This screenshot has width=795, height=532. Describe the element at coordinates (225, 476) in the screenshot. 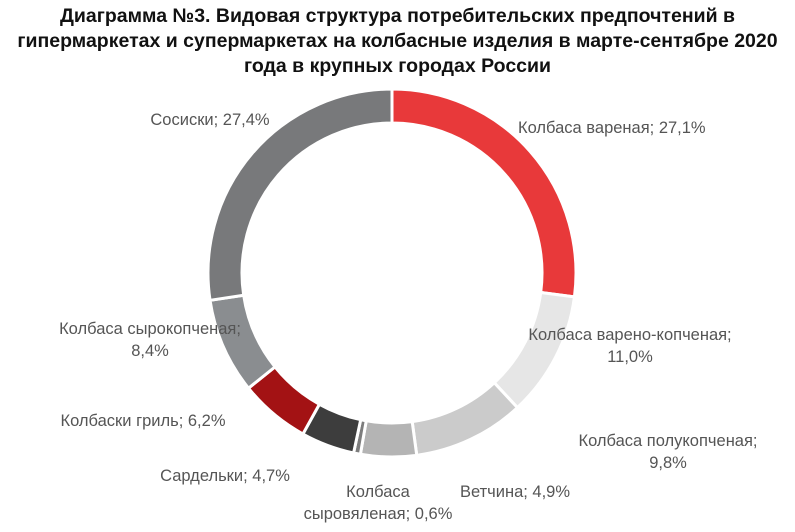

I see `slice-label-6: Сардельки; 4,7%` at that location.